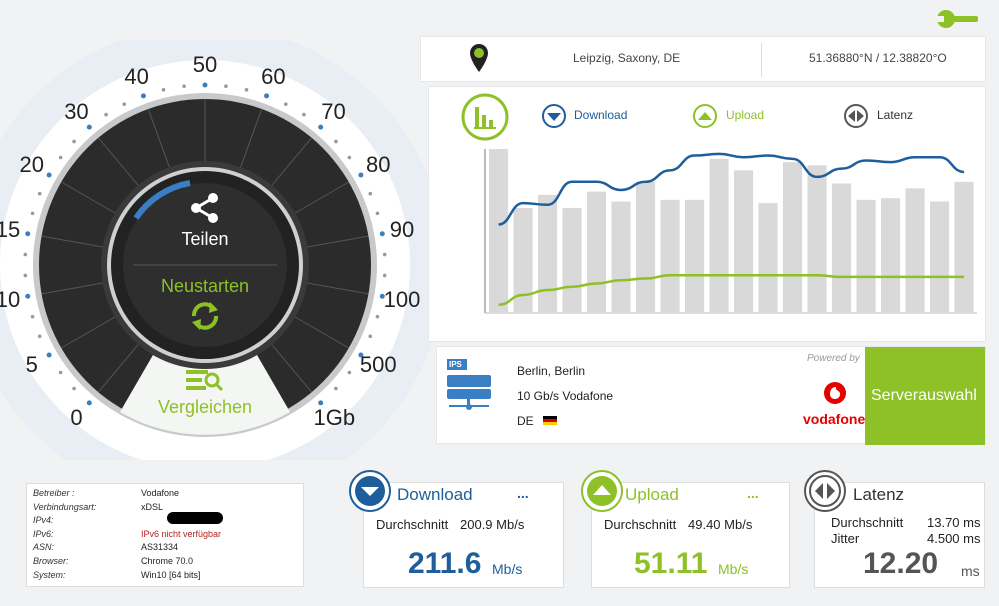  I want to click on jitter-value: 4.500 ms, so click(954, 538).